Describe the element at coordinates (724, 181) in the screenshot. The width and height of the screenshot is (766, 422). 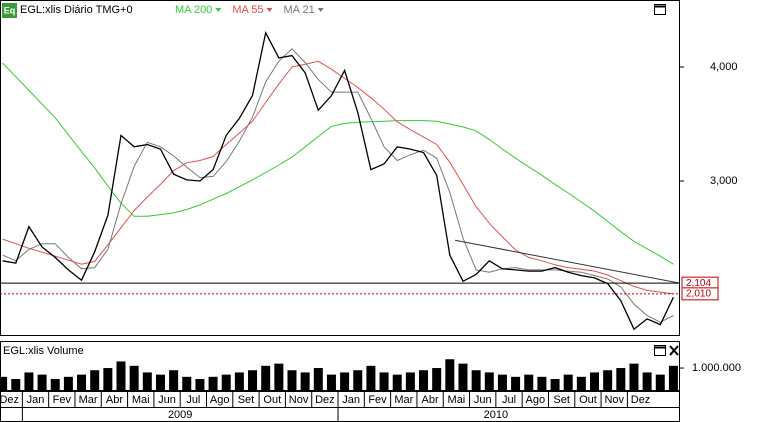
I see `y-tick-label: 3,000` at that location.